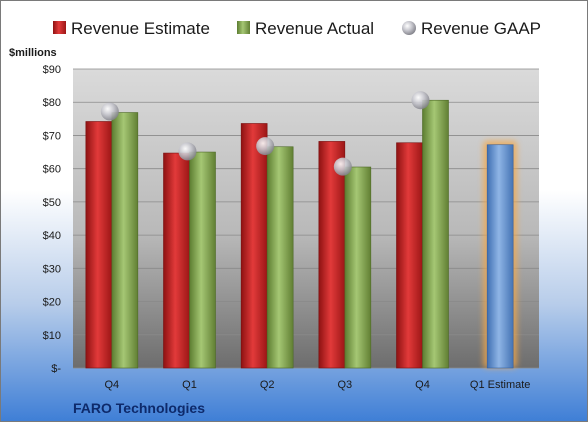 This screenshot has height=422, width=588. I want to click on y-axis-label: $millions, so click(33, 53).